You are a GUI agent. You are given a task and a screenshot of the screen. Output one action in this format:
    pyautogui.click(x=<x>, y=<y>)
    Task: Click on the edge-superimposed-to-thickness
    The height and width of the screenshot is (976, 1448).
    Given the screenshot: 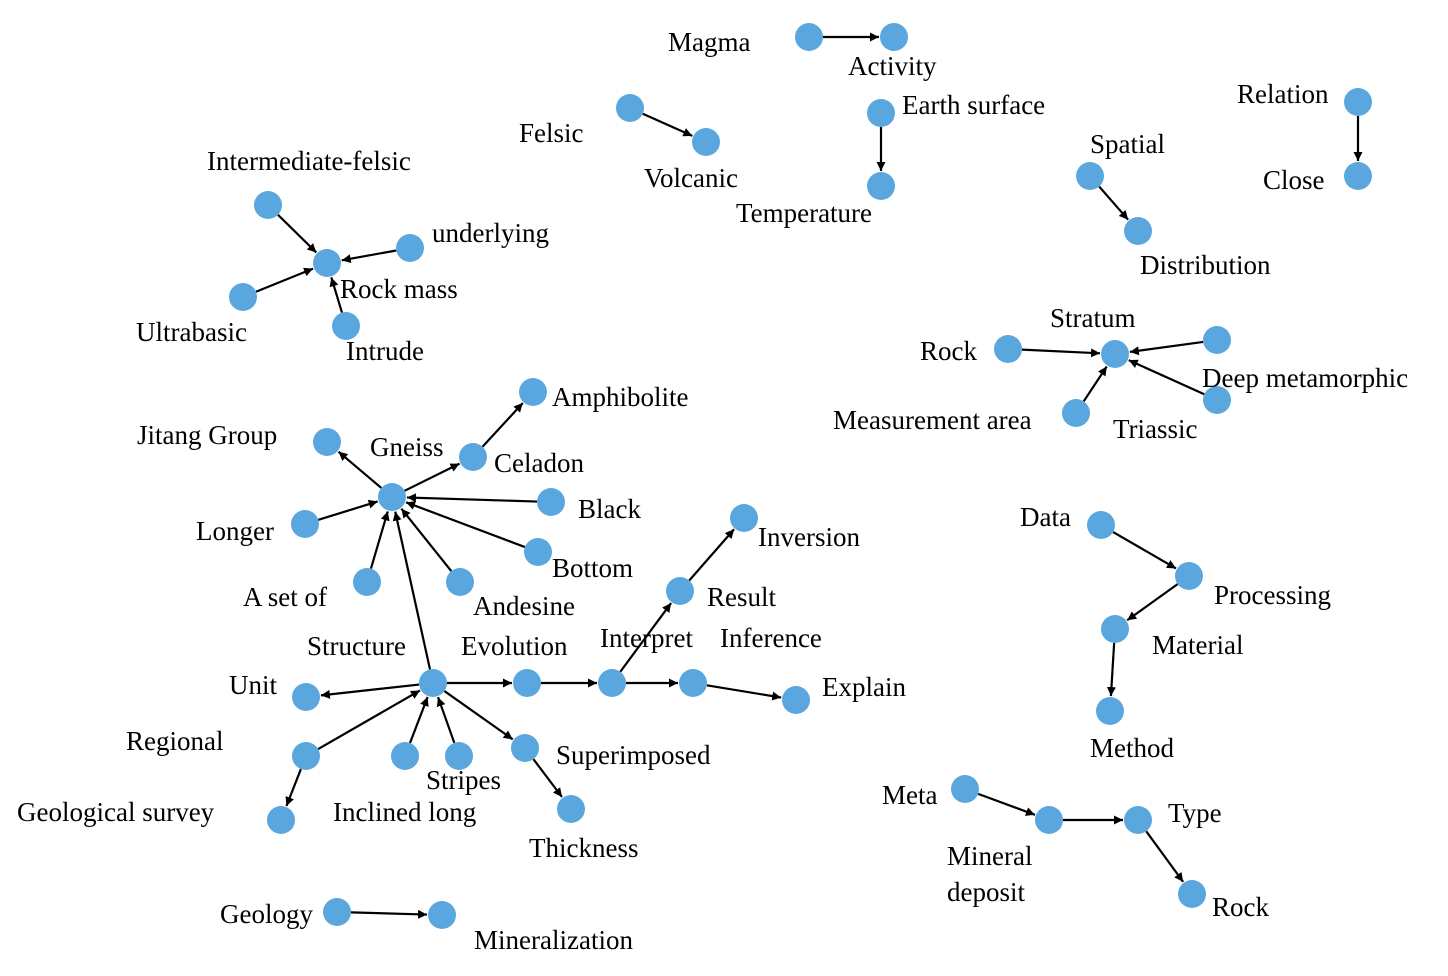 What is the action you would take?
    pyautogui.click(x=547, y=778)
    